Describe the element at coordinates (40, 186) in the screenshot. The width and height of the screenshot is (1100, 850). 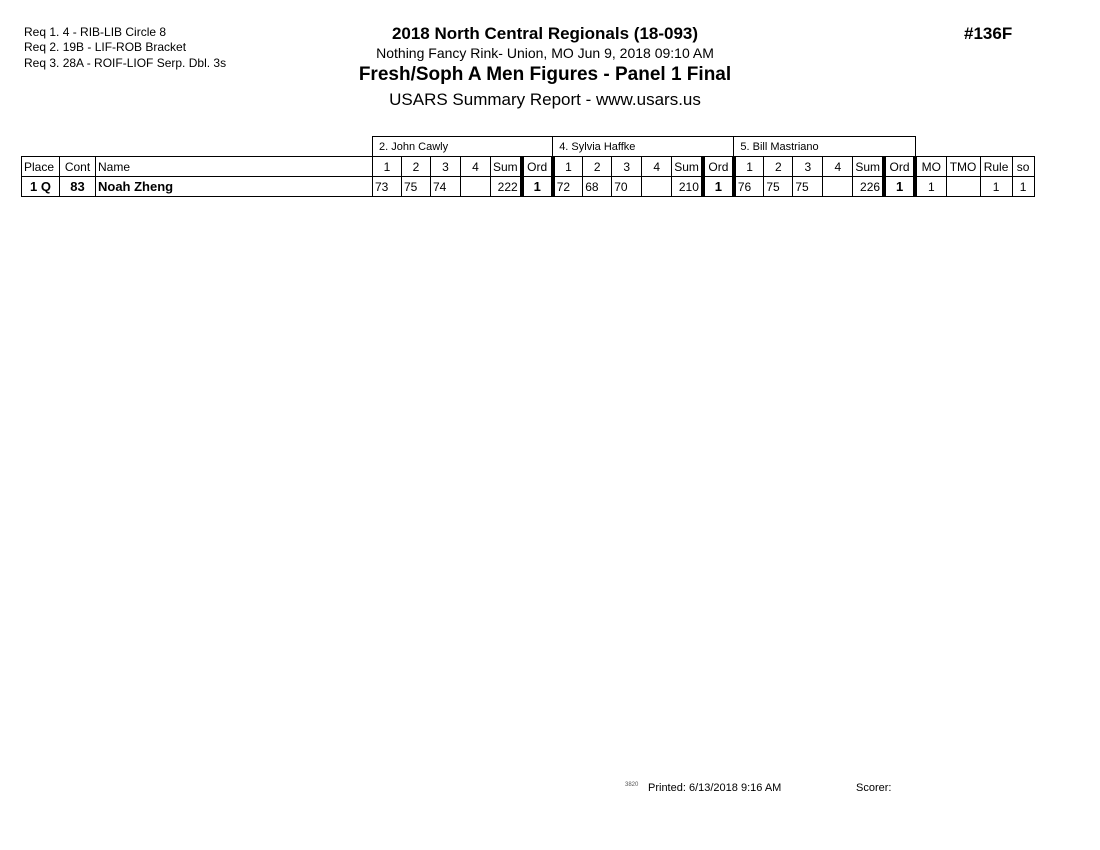
I see `place-cell: 1 Q` at that location.